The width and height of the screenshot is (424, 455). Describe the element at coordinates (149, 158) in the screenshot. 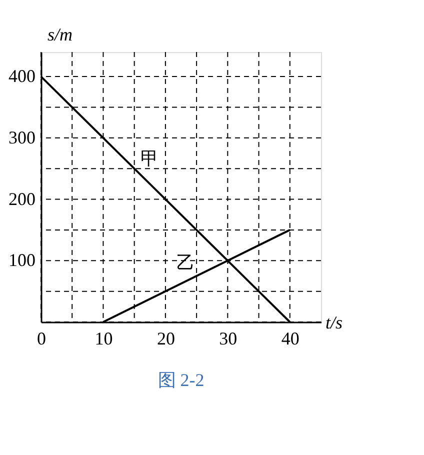

I see `series-label: 甲` at that location.